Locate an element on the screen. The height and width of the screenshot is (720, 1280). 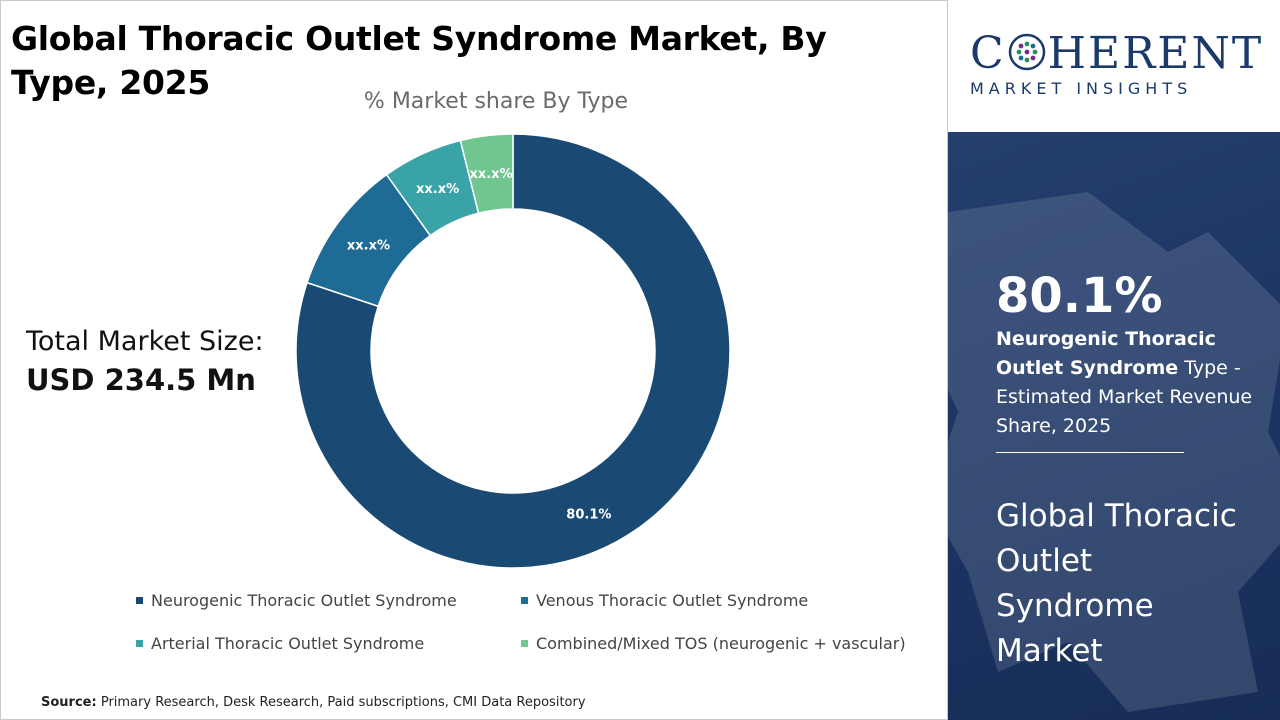
brand-wordmark: C HERENT is located at coordinates (1116, 54).